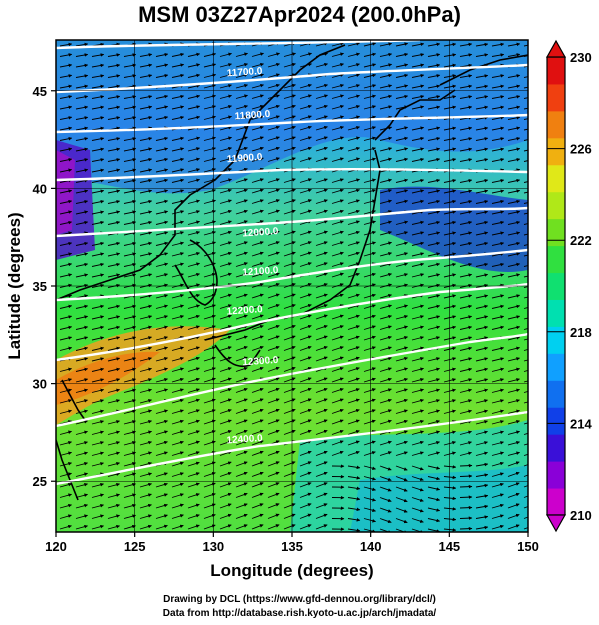 The image size is (599, 625). Describe the element at coordinates (581, 57) in the screenshot. I see `colorbar-label: 230` at that location.